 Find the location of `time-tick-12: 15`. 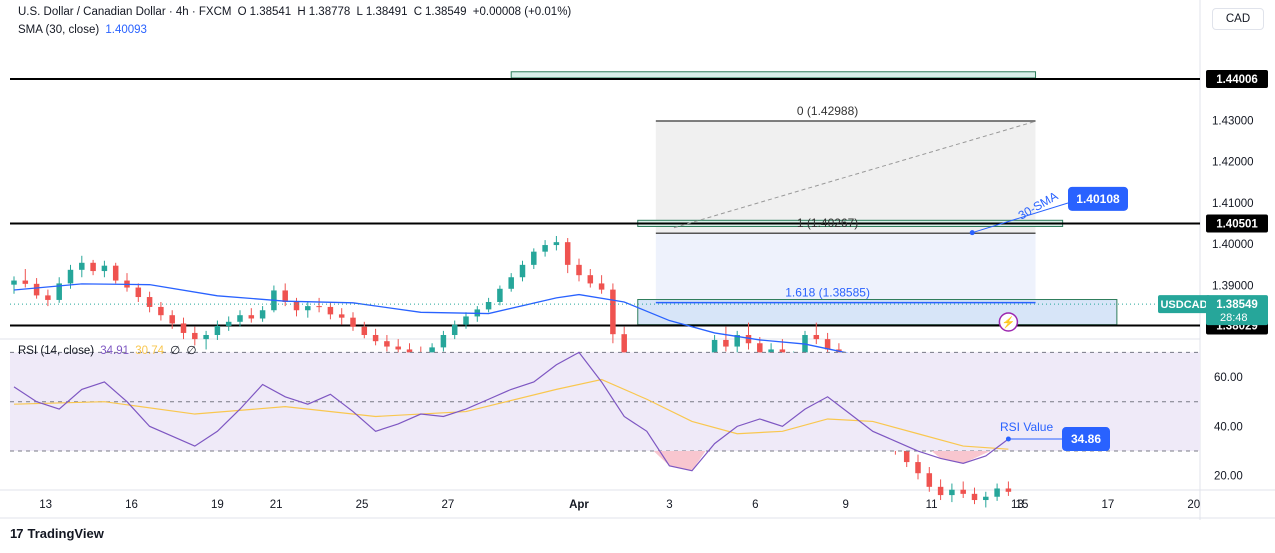

time-tick-12: 15 is located at coordinates (1022, 505).